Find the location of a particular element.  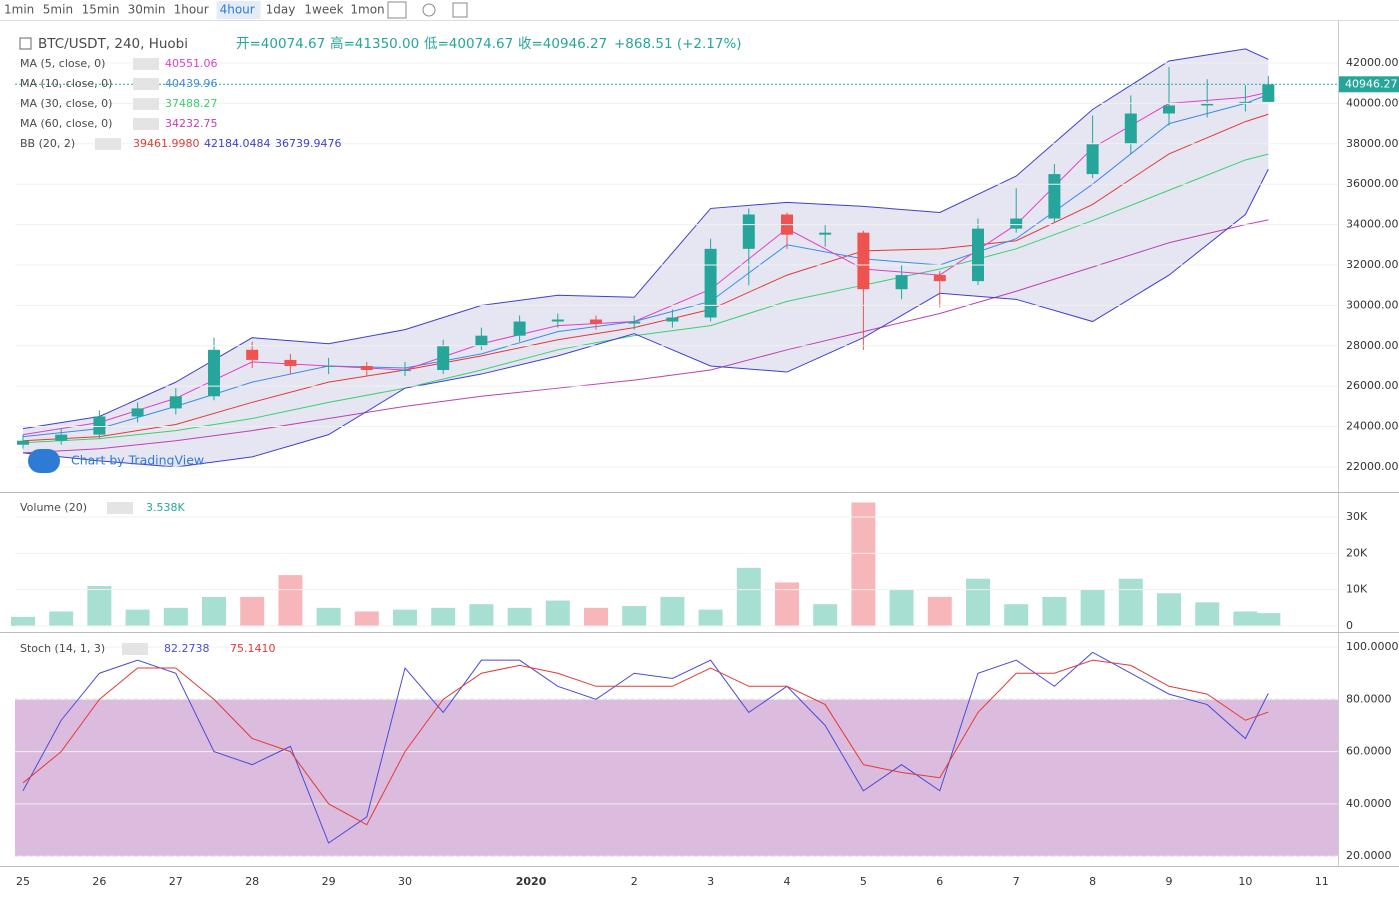

y-tick-label: 40.0000 is located at coordinates (1369, 803).